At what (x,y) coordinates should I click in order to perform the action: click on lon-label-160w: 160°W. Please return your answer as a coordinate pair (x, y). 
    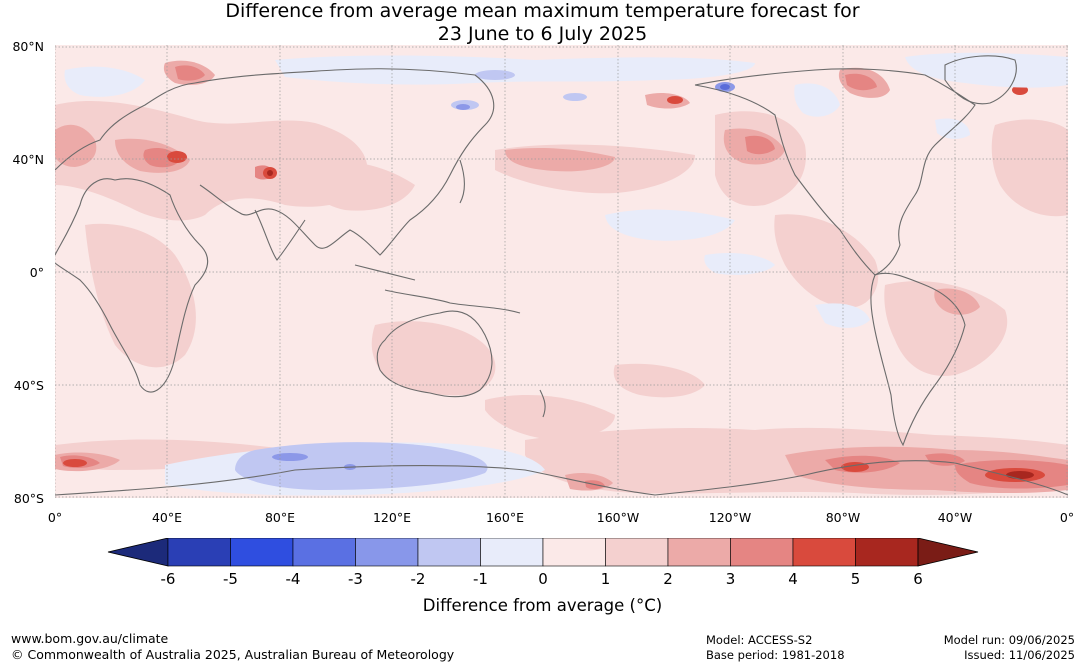
    Looking at the image, I should click on (618, 517).